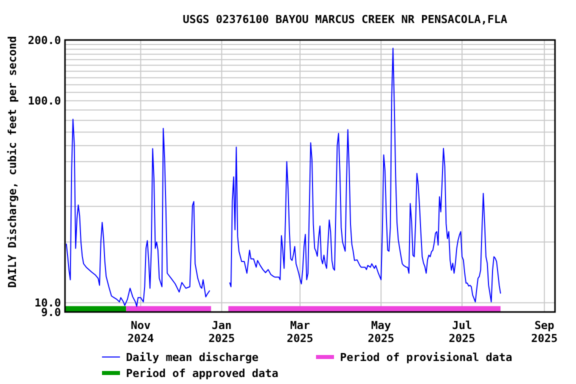 This screenshot has width=576, height=384. What do you see at coordinates (202, 373) in the screenshot?
I see `legend-label: Period of approved data` at bounding box center [202, 373].